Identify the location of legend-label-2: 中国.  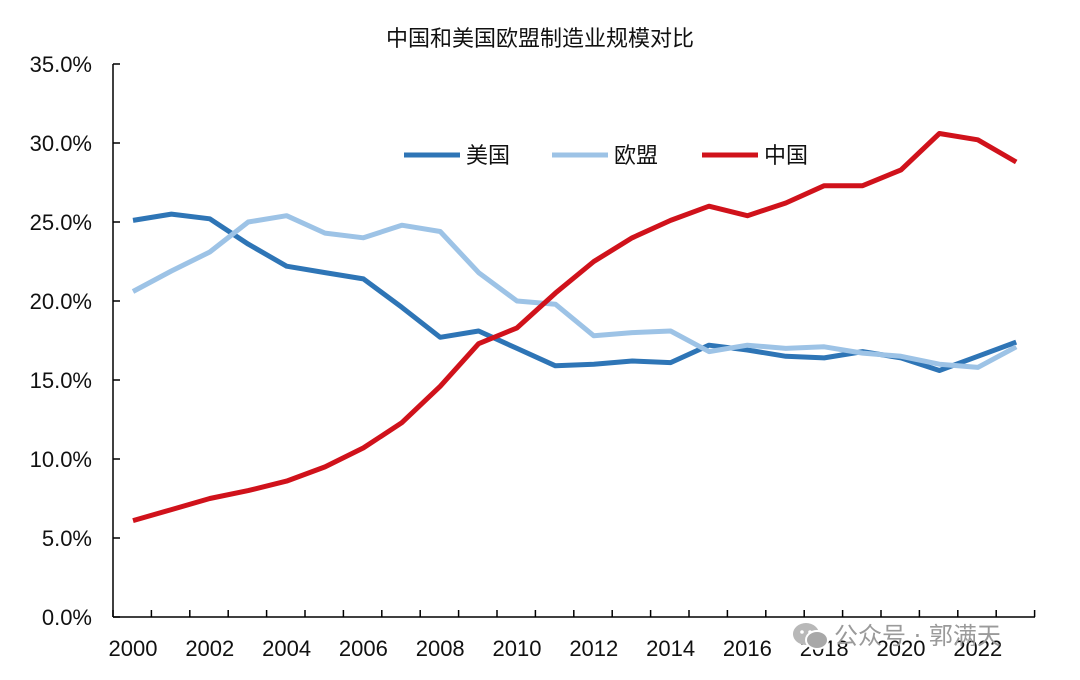
(786, 156).